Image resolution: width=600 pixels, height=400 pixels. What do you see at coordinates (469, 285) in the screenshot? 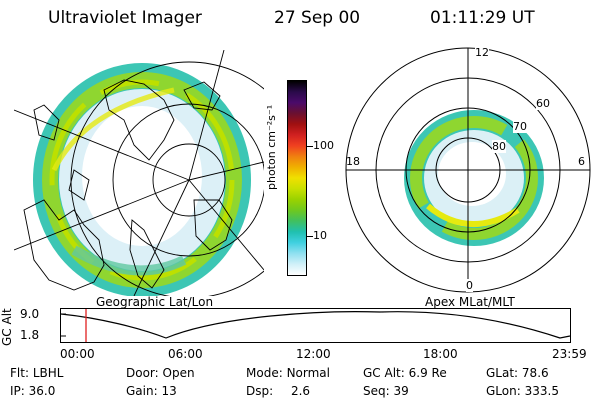
I see `mlt-label-0: 0` at bounding box center [469, 285].